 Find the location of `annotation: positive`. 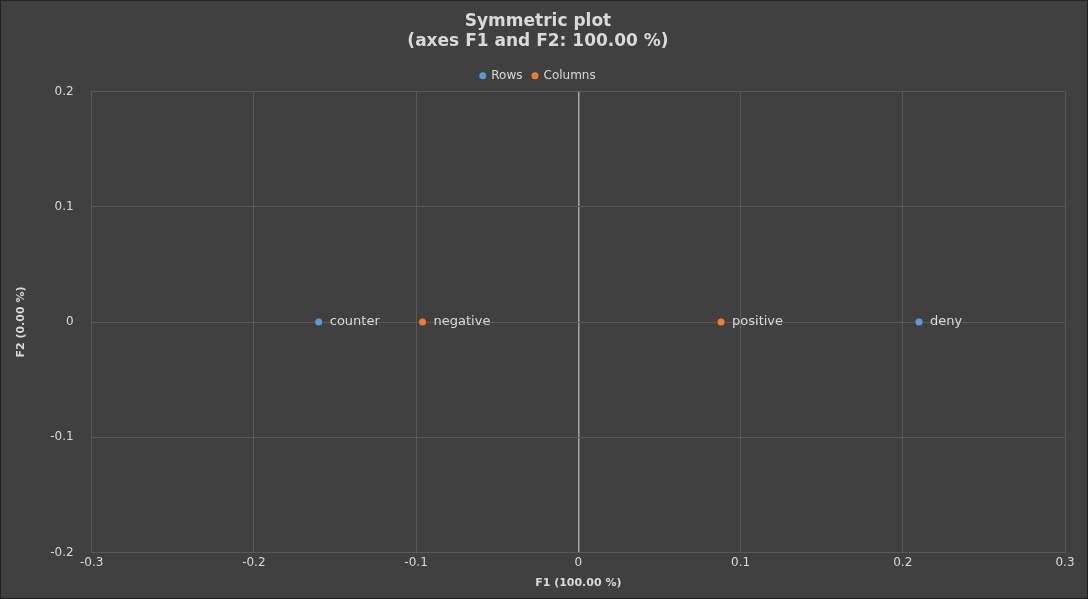

annotation: positive is located at coordinates (758, 321).